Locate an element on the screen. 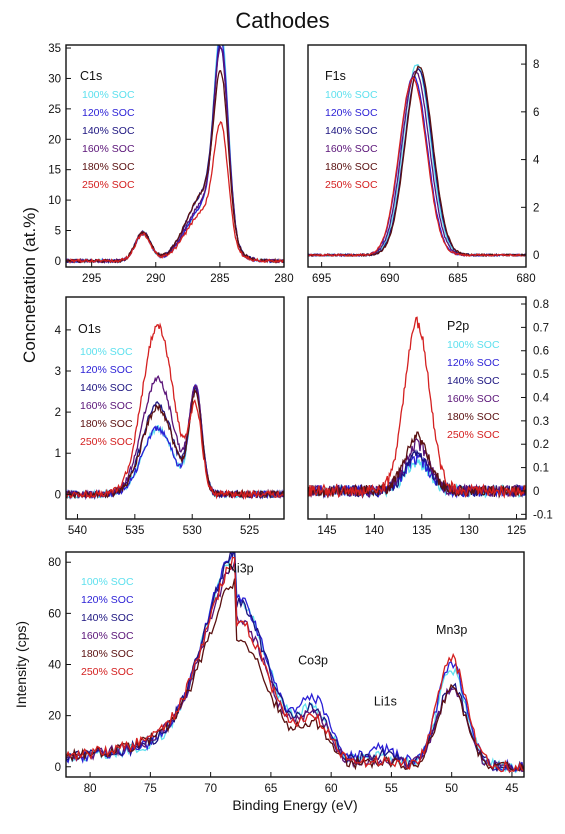 The width and height of the screenshot is (565, 834). x-tick-label: 75 is located at coordinates (150, 789).